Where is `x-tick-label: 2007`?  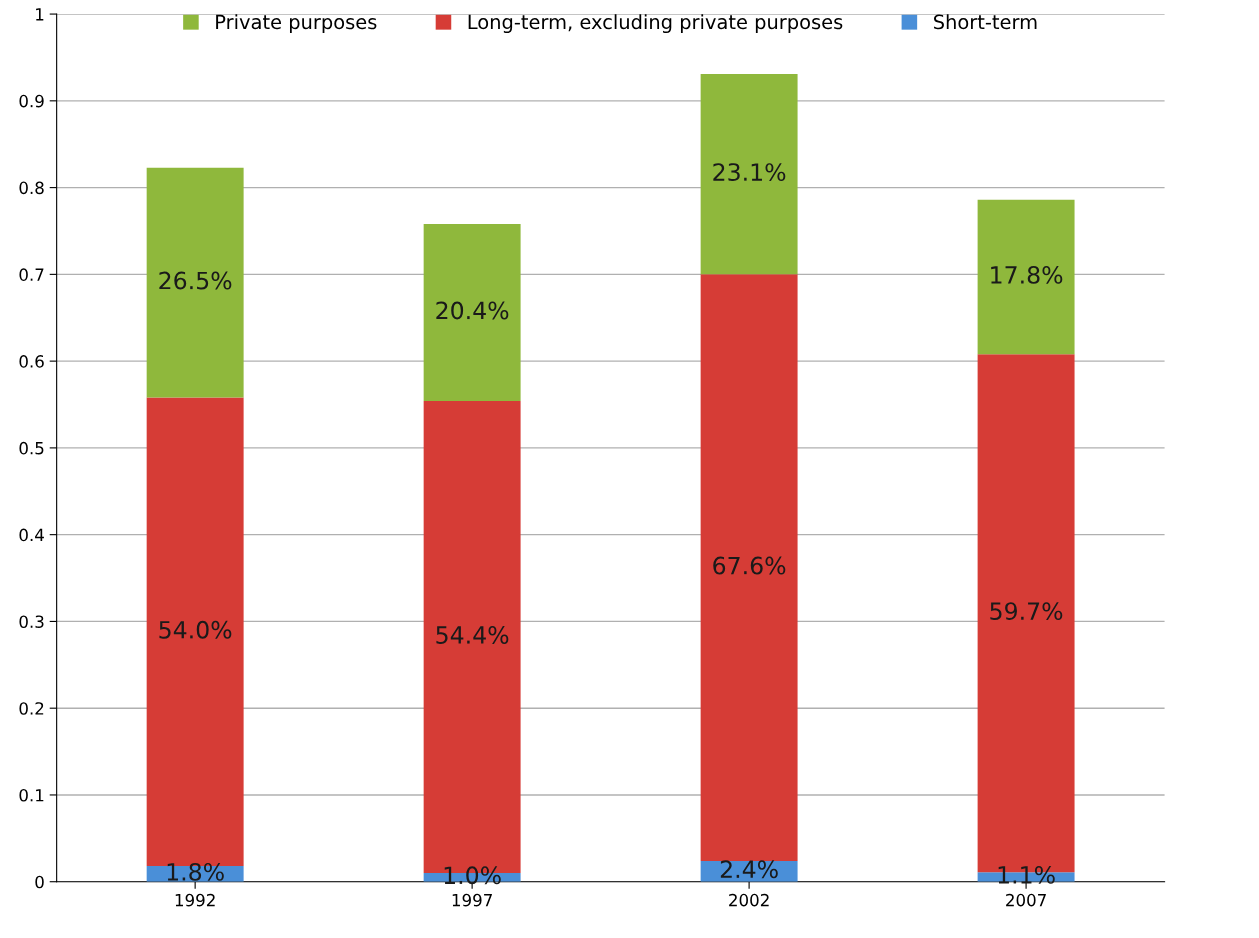
x-tick-label: 2007 is located at coordinates (1026, 900).